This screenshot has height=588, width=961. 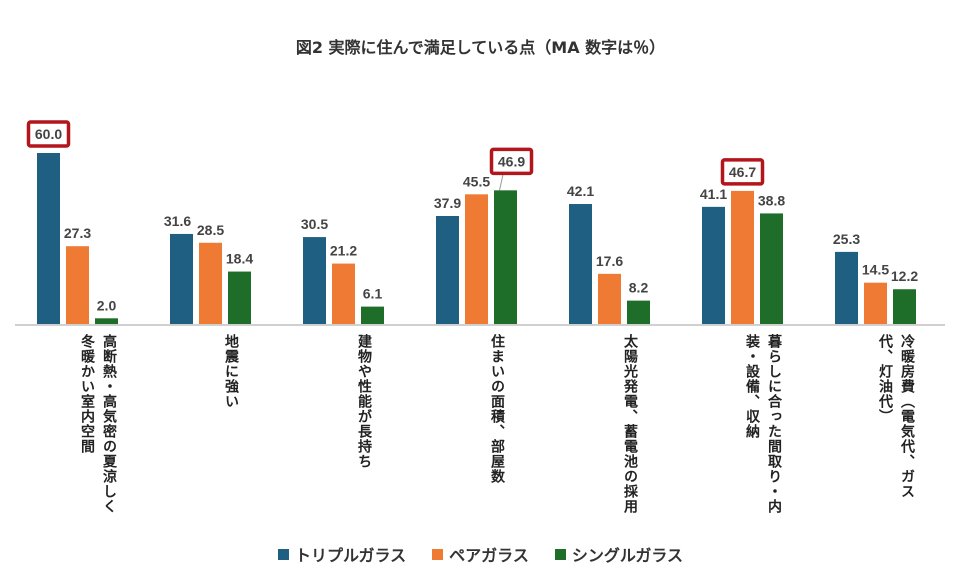 I want to click on category-label: 太陽光発電、蓄電池の採用, so click(x=630, y=424).